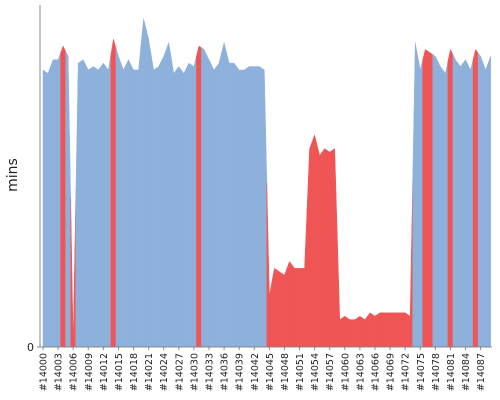  What do you see at coordinates (406, 372) in the screenshot?
I see `x-tick-label: #14072` at bounding box center [406, 372].